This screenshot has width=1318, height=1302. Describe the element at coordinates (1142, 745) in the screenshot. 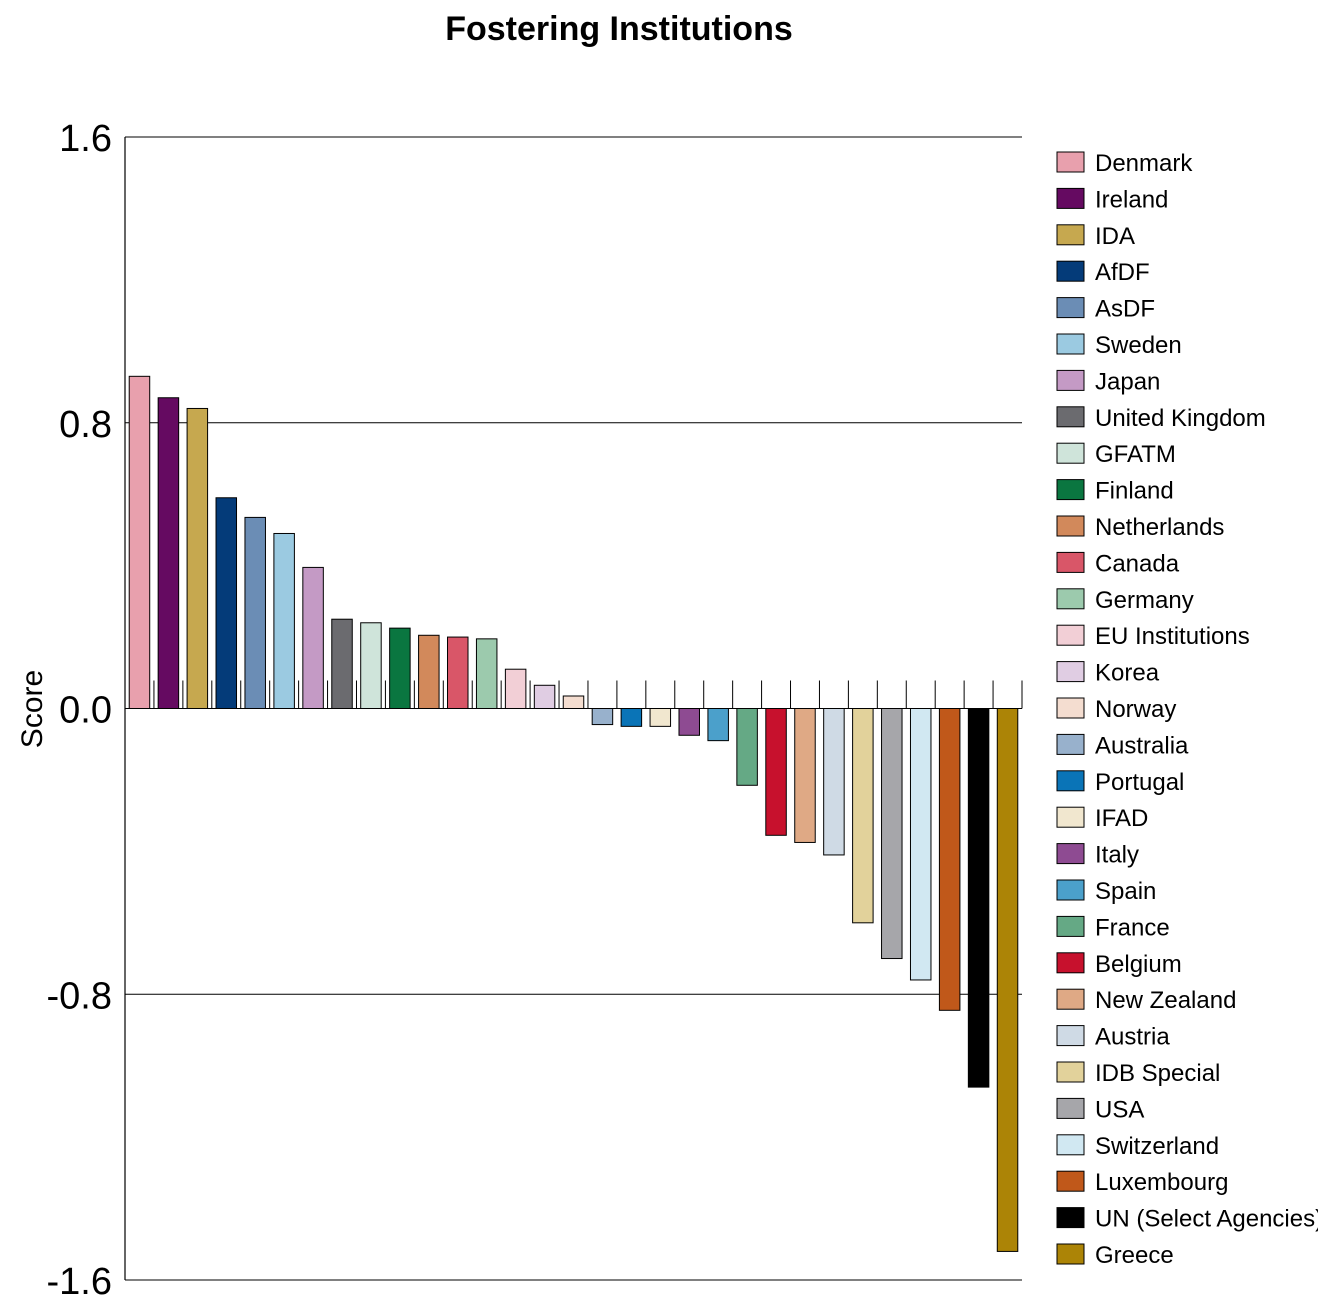

I see `legend-label: Australia` at that location.